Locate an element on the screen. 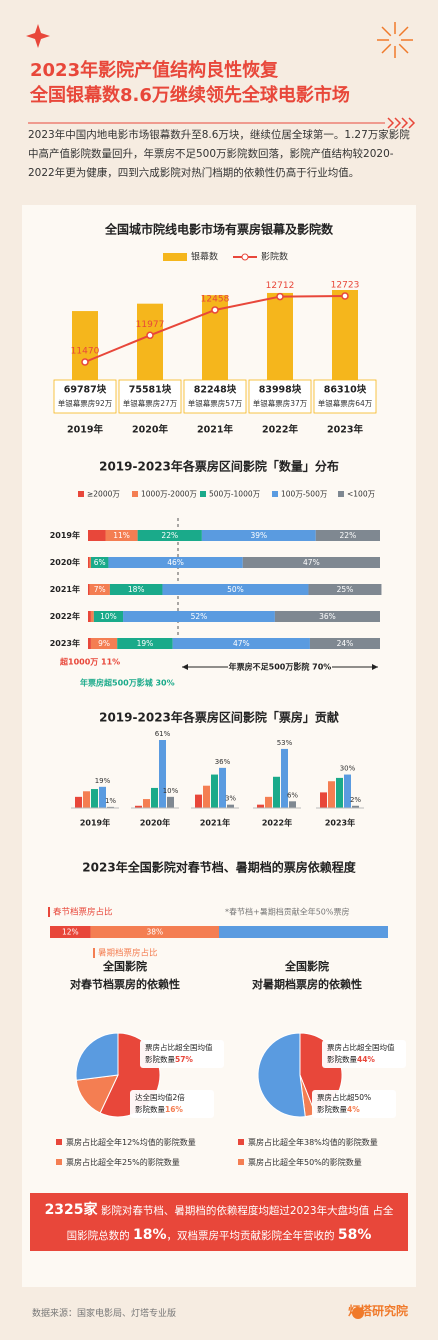 The height and width of the screenshot is (1340, 438). annotation: 影院数量44% is located at coordinates (351, 1059).